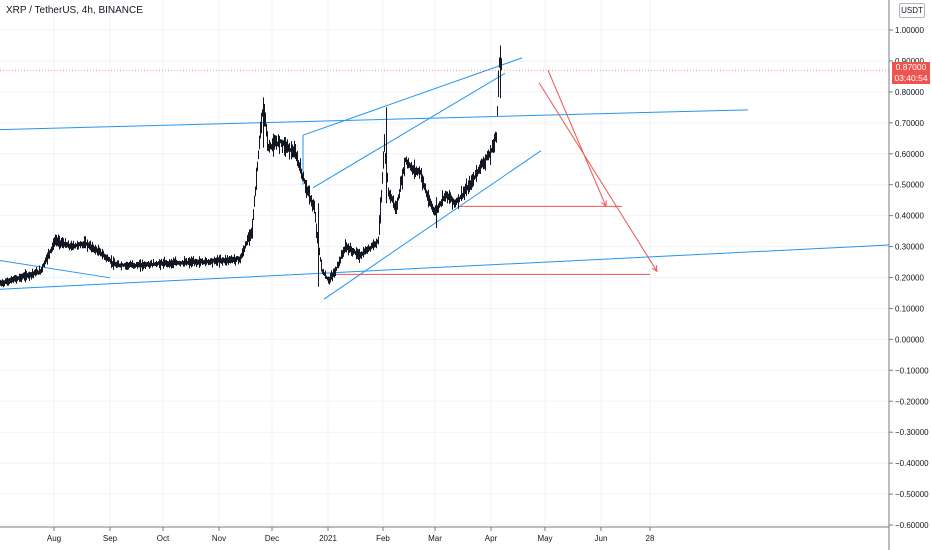 This screenshot has width=932, height=550. What do you see at coordinates (909, 92) in the screenshot?
I see `y-tick-label: 0.80000` at bounding box center [909, 92].